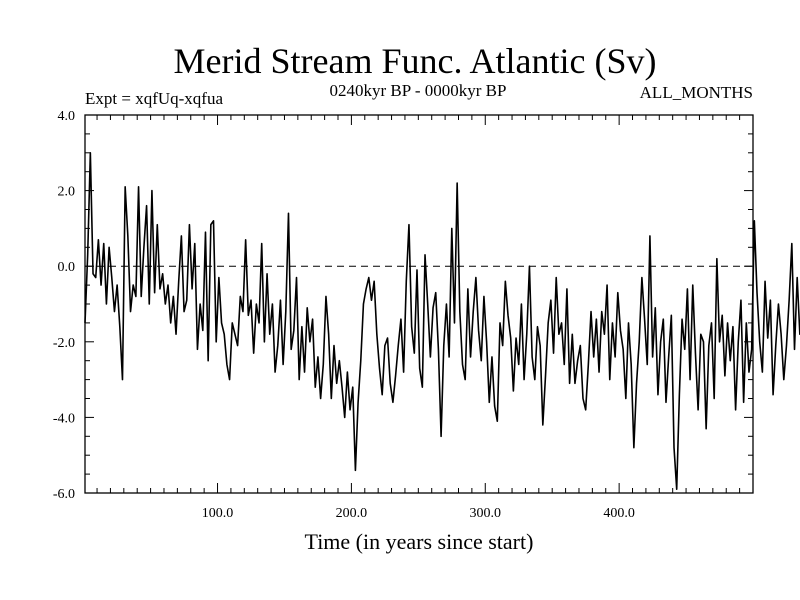  What do you see at coordinates (352, 513) in the screenshot?
I see `x-tick-label: 200.0` at bounding box center [352, 513].